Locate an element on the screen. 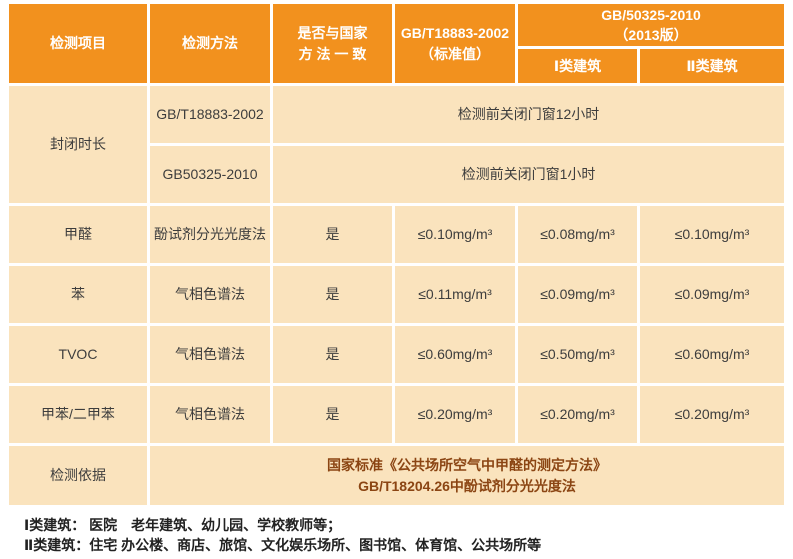 Image resolution: width=793 pixels, height=559 pixels. col-header-gb50325-group: GB/50325-2010 （2013版） is located at coordinates (651, 25).